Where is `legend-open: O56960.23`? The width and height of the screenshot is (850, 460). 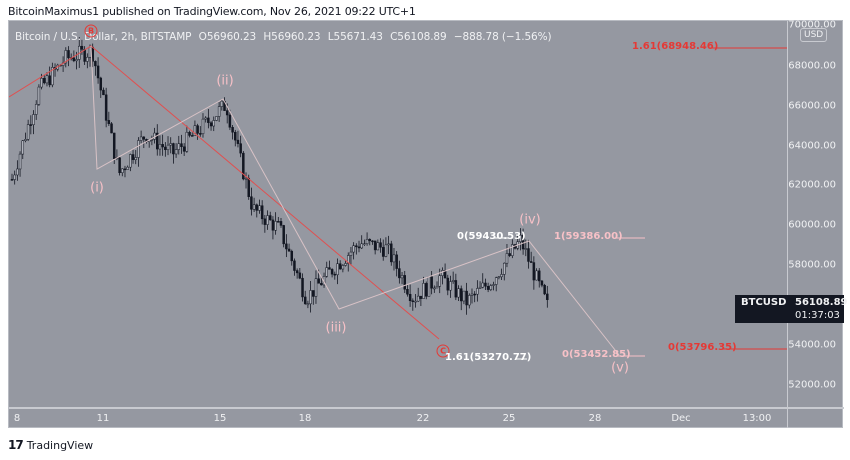
legend-open: O56960.23 is located at coordinates (227, 37).